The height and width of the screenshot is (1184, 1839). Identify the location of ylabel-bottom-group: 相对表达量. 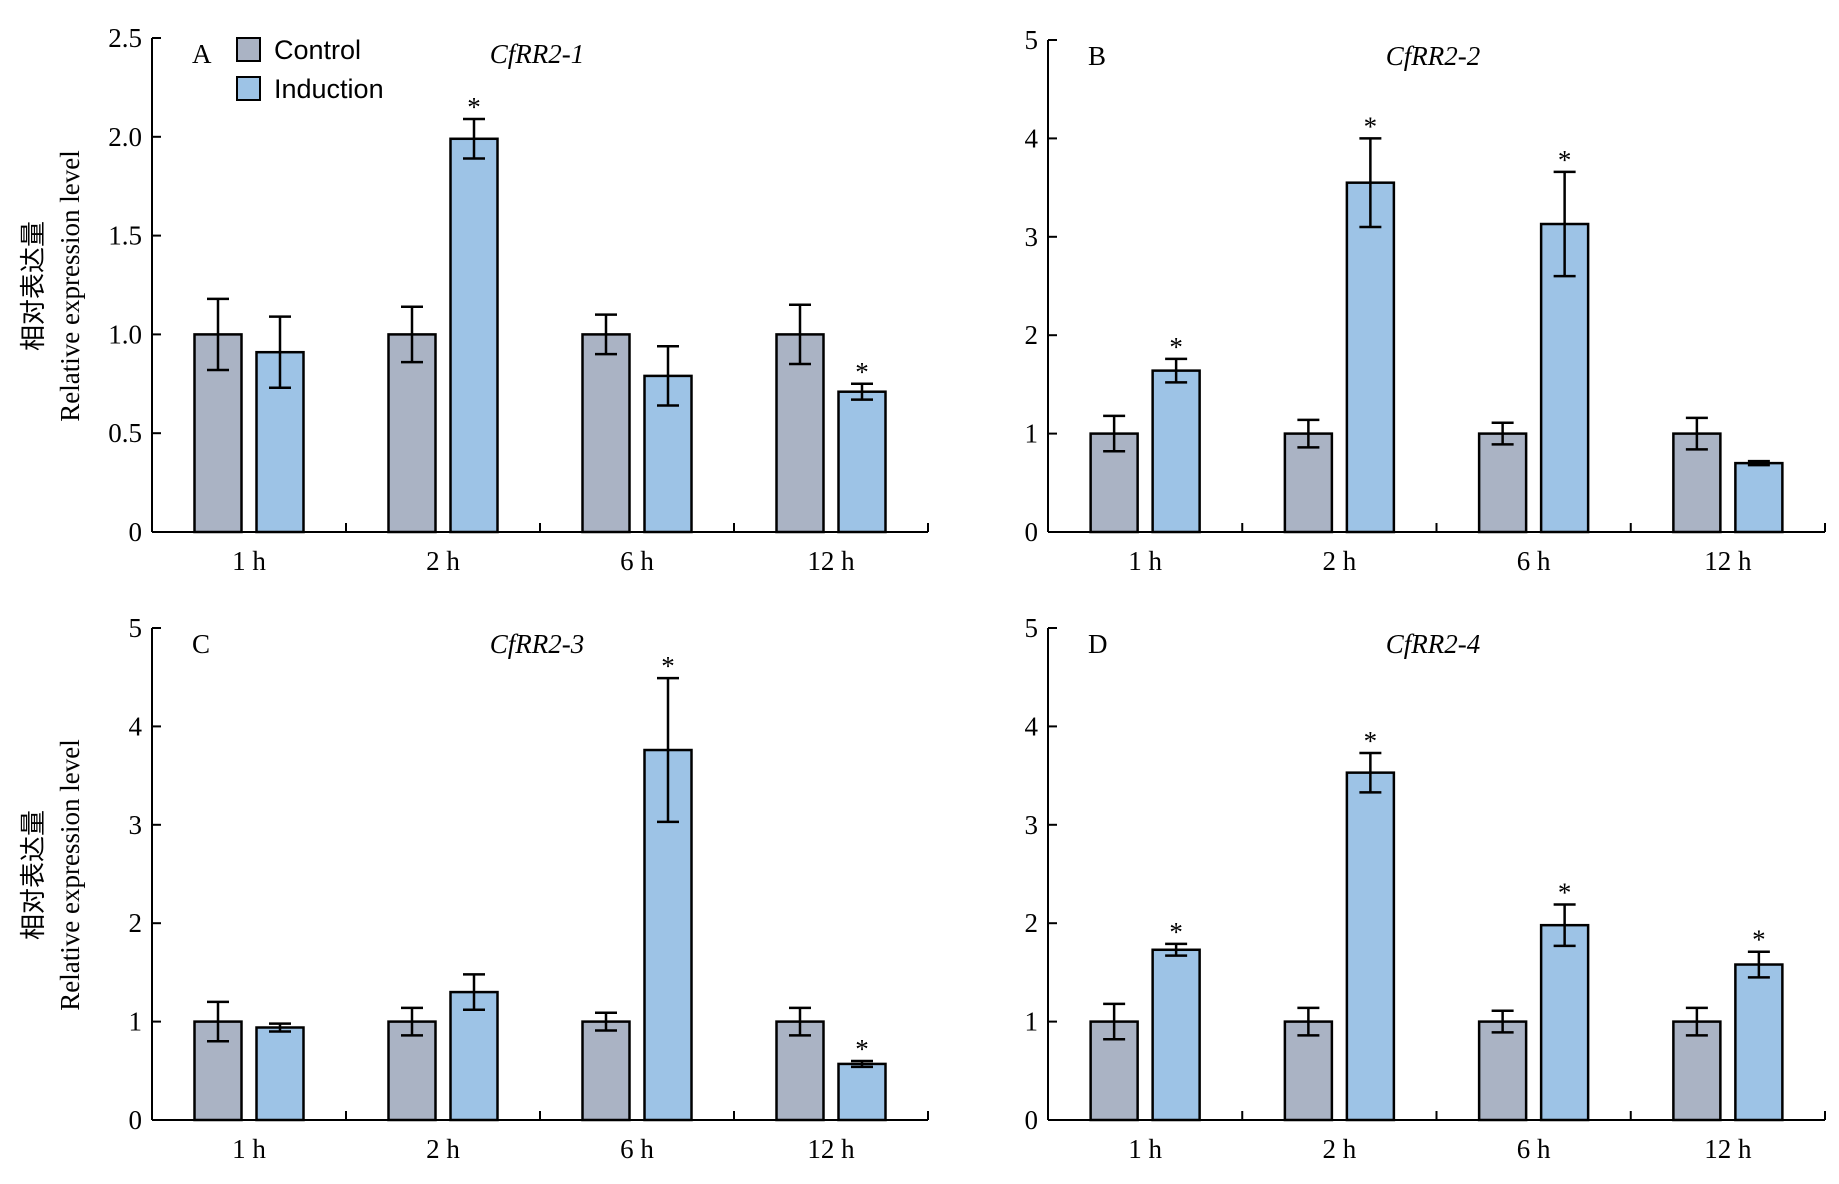
(34, 875).